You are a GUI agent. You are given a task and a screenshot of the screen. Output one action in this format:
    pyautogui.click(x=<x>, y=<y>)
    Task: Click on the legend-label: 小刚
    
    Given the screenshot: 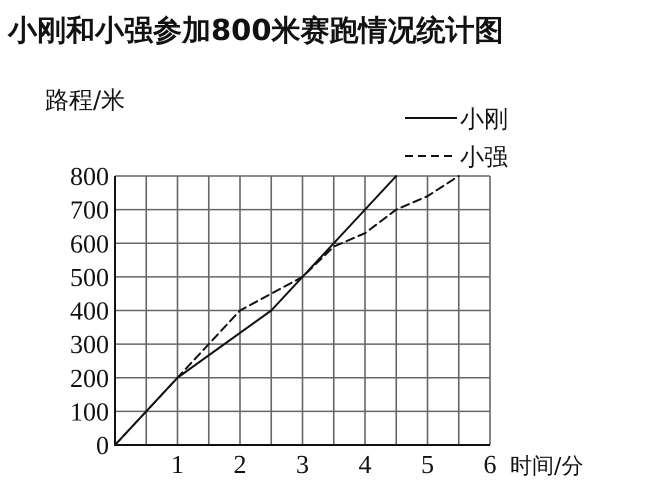 What is the action you would take?
    pyautogui.click(x=484, y=119)
    